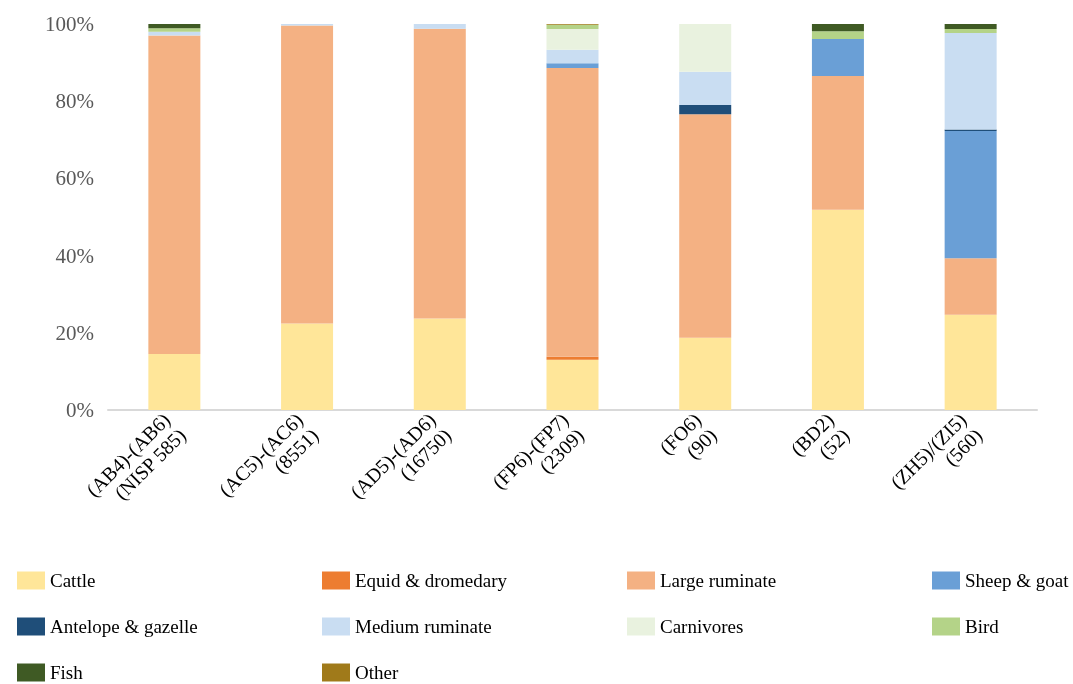  I want to click on y-tick-label: 0%, so click(80, 410).